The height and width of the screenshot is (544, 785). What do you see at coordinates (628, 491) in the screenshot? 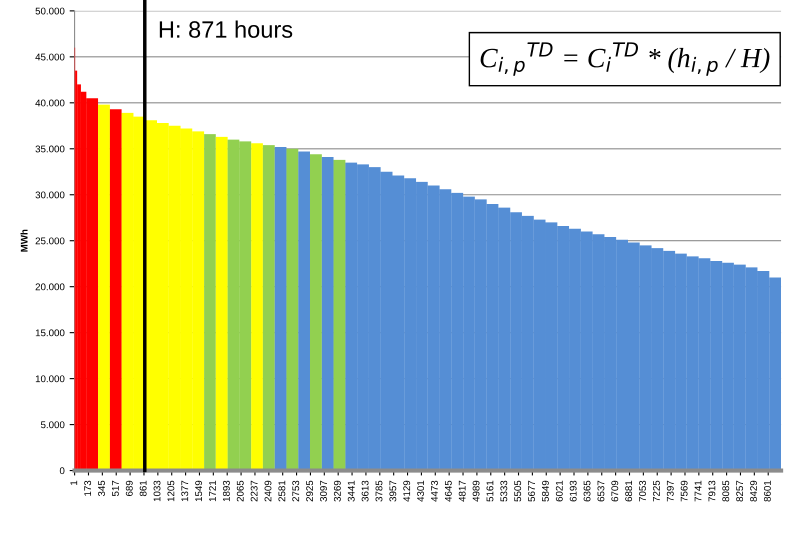
I see `x-tick-label: 6881` at bounding box center [628, 491].